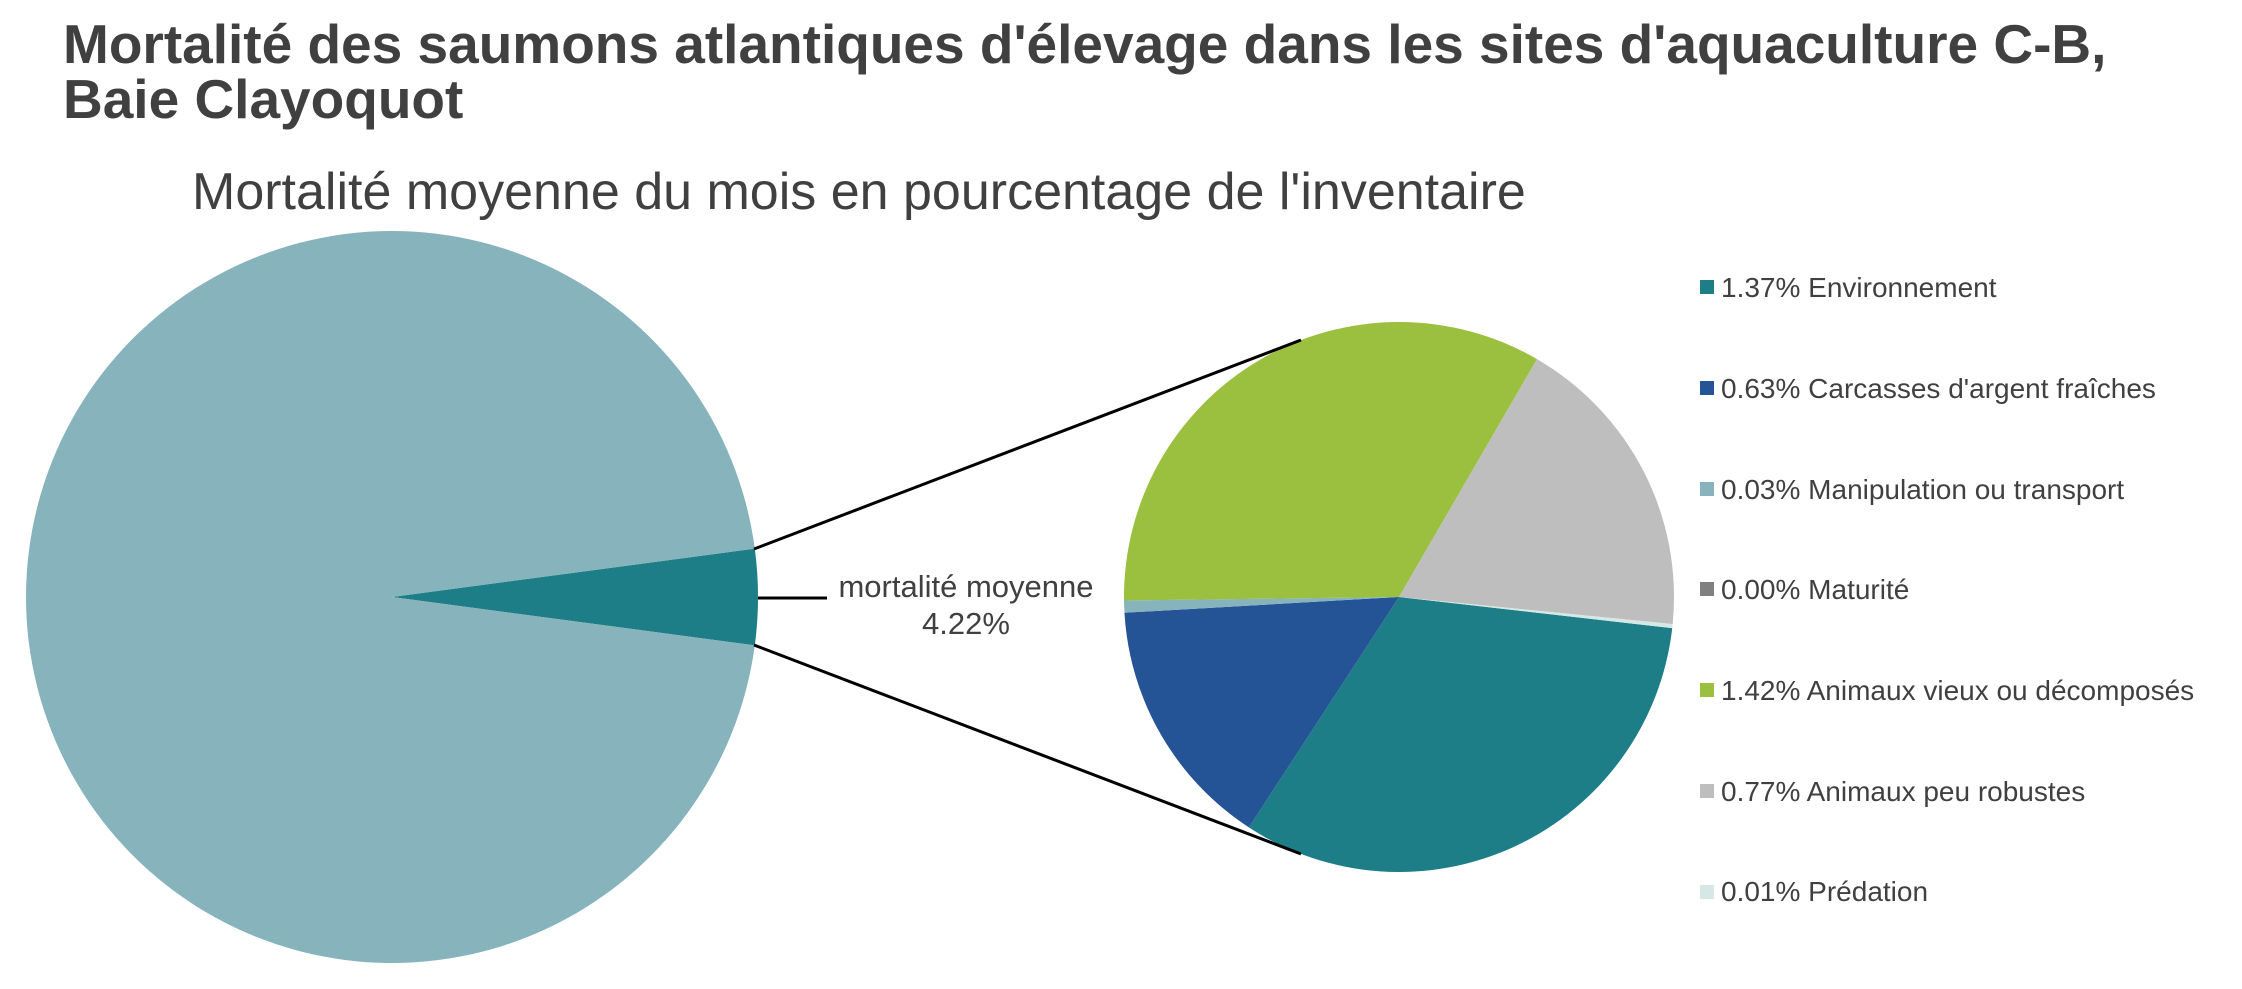  I want to click on legend-label: 0.00% Maturité, so click(1815, 589).